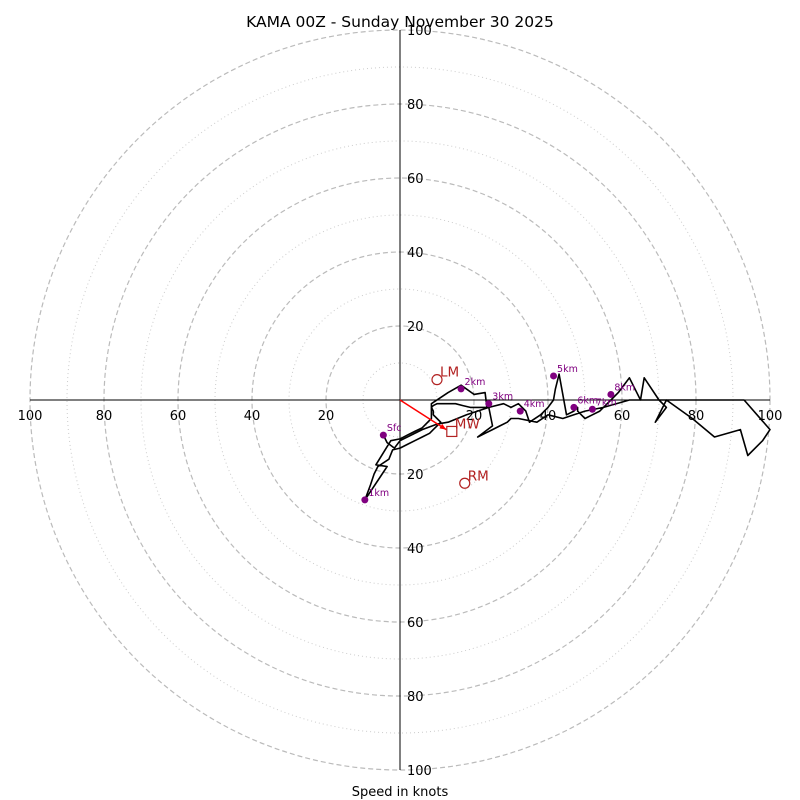 This screenshot has width=800, height=800. What do you see at coordinates (611, 394) in the screenshot?
I see `height-marker-8km` at bounding box center [611, 394].